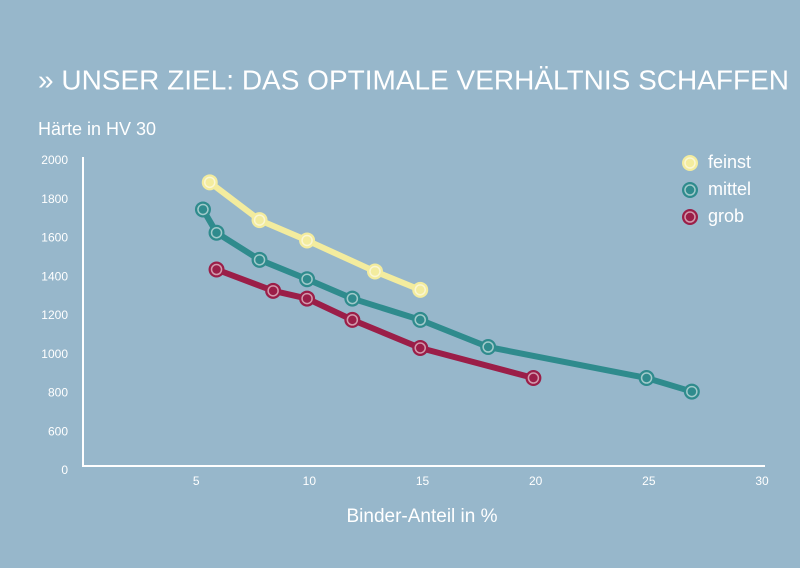 This screenshot has width=800, height=568. Describe the element at coordinates (54, 315) in the screenshot. I see `y-tick-label: 1200` at that location.